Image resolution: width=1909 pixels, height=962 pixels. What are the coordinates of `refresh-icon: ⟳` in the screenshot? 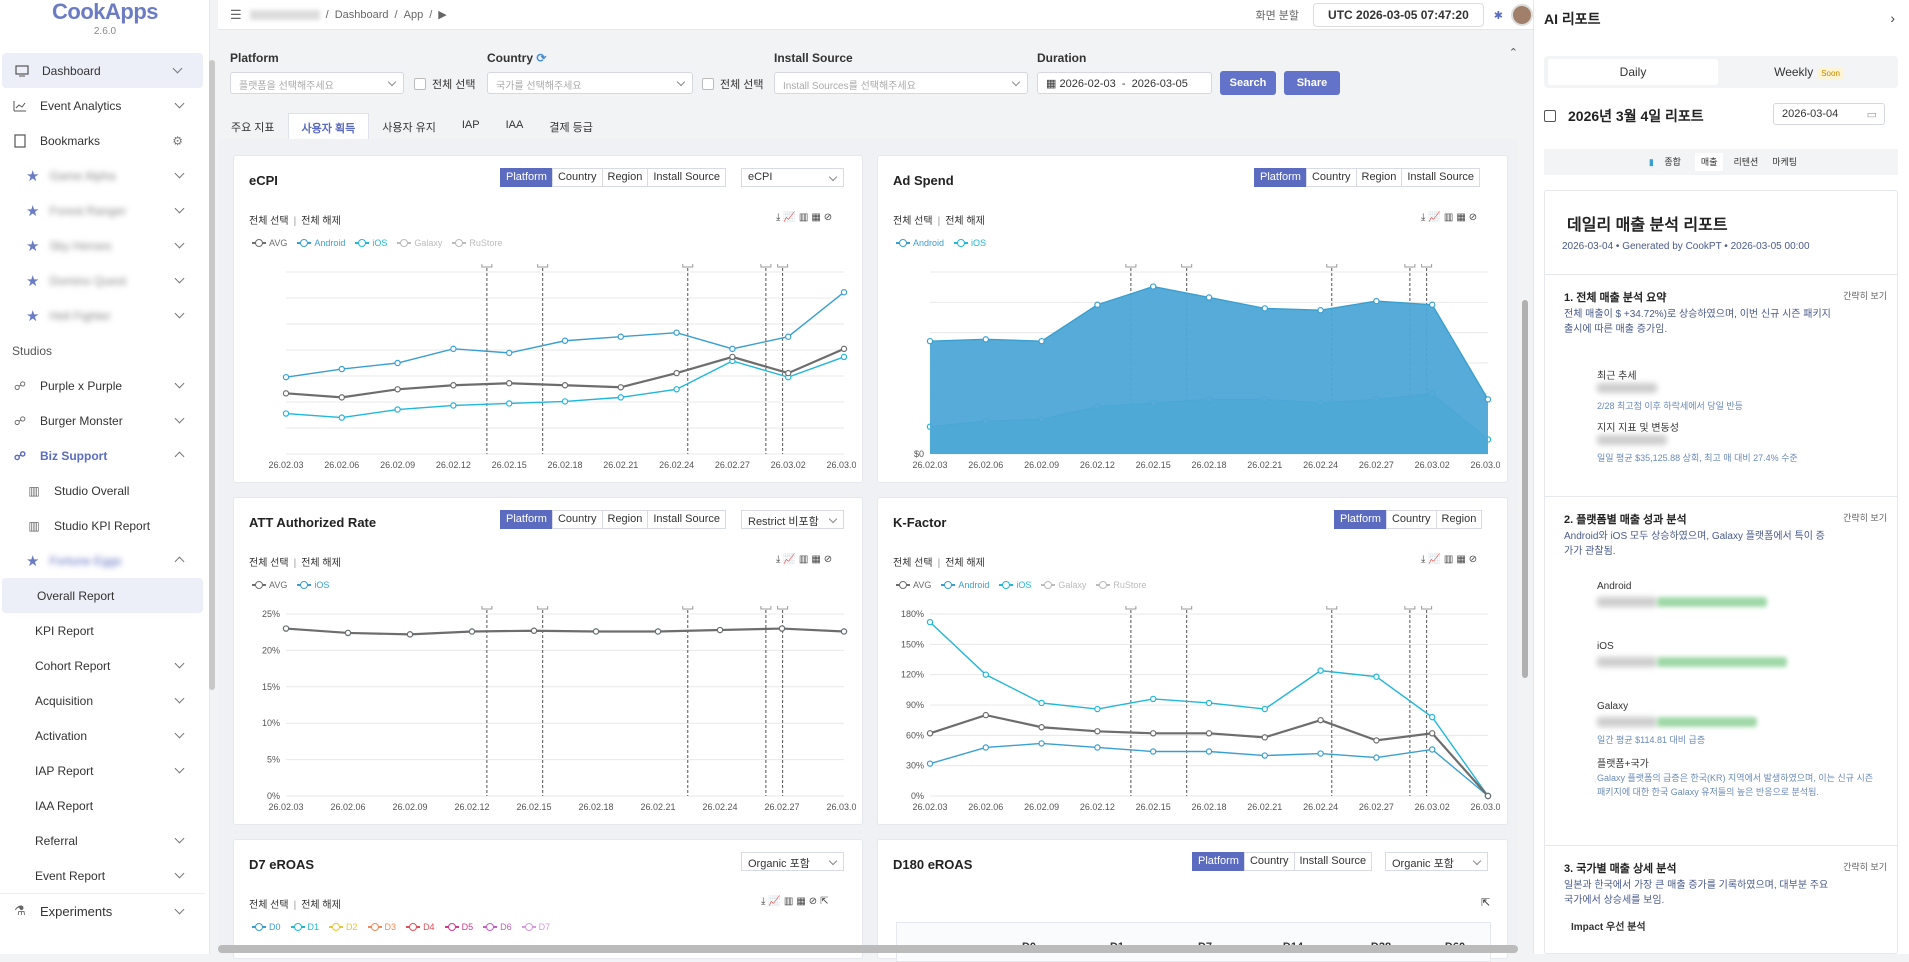 It's located at (541, 58).